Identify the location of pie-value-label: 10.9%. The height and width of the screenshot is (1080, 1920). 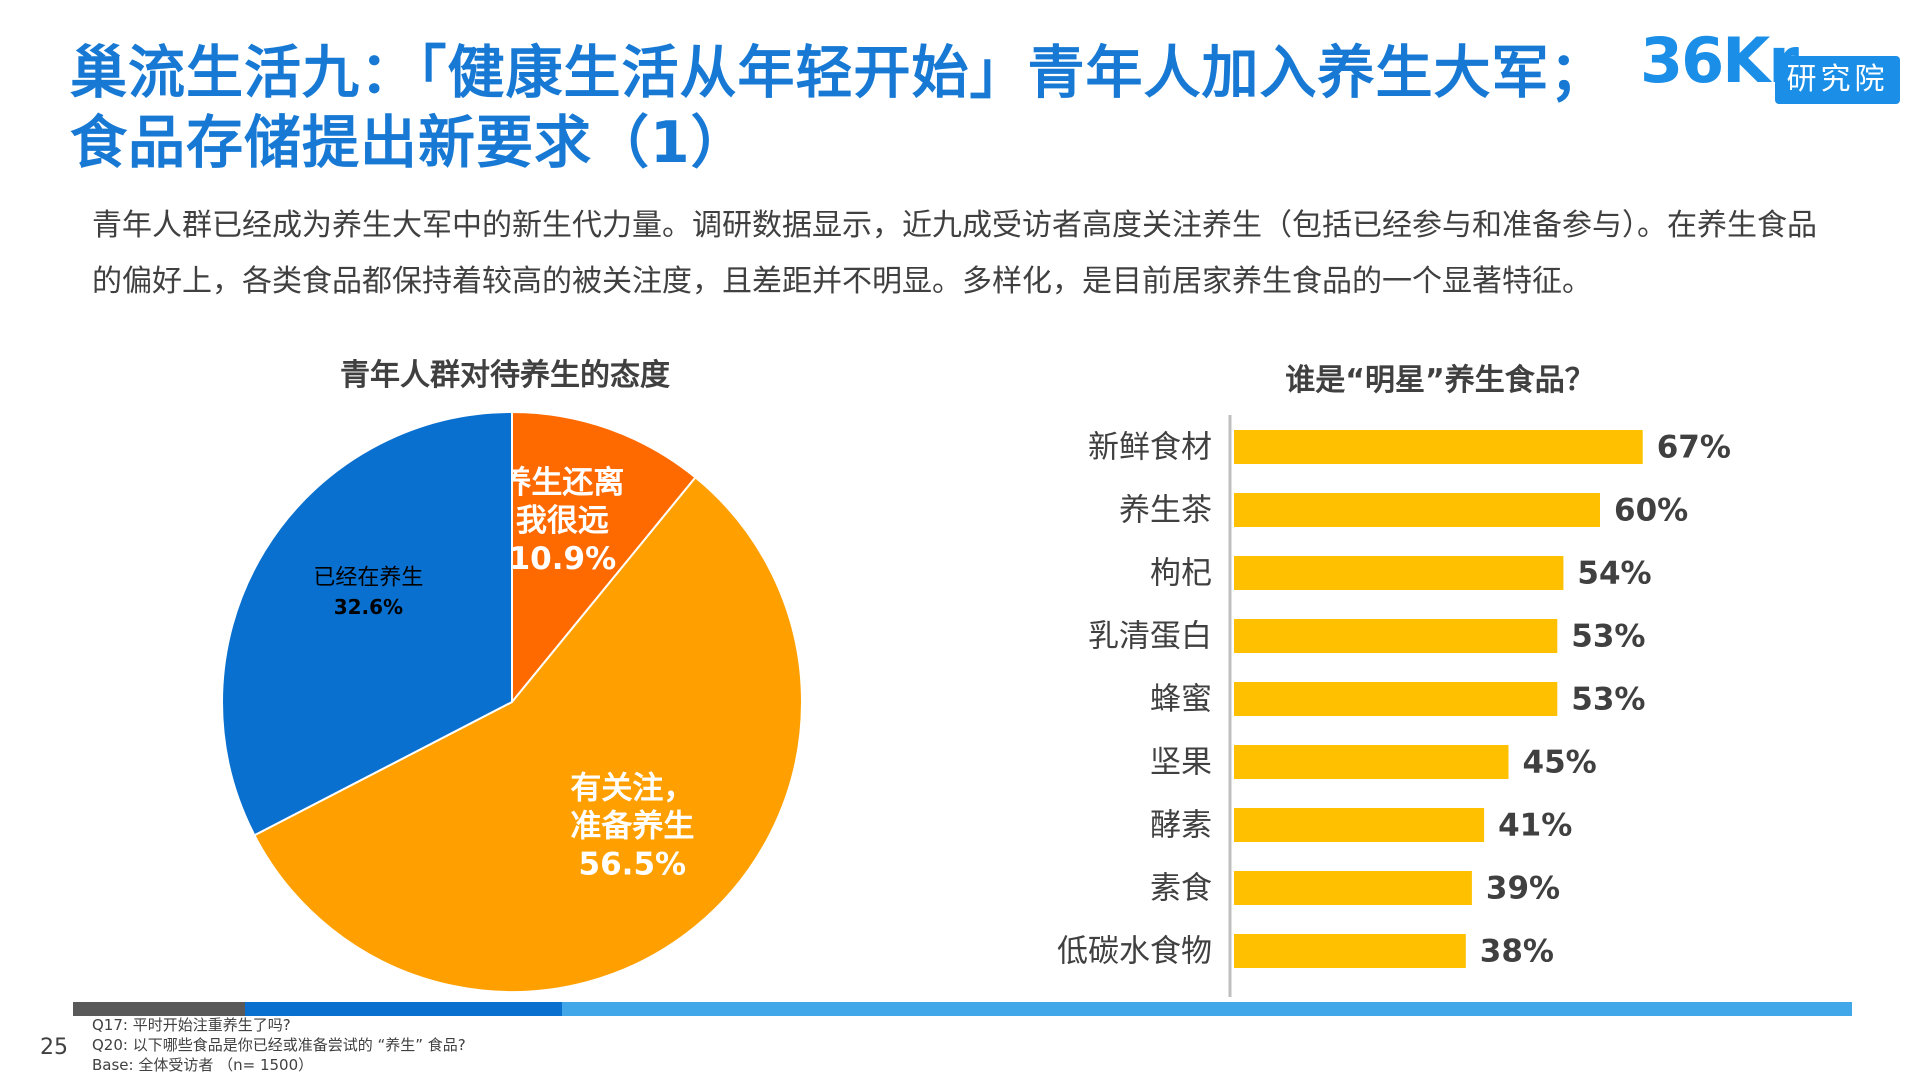
(563, 559).